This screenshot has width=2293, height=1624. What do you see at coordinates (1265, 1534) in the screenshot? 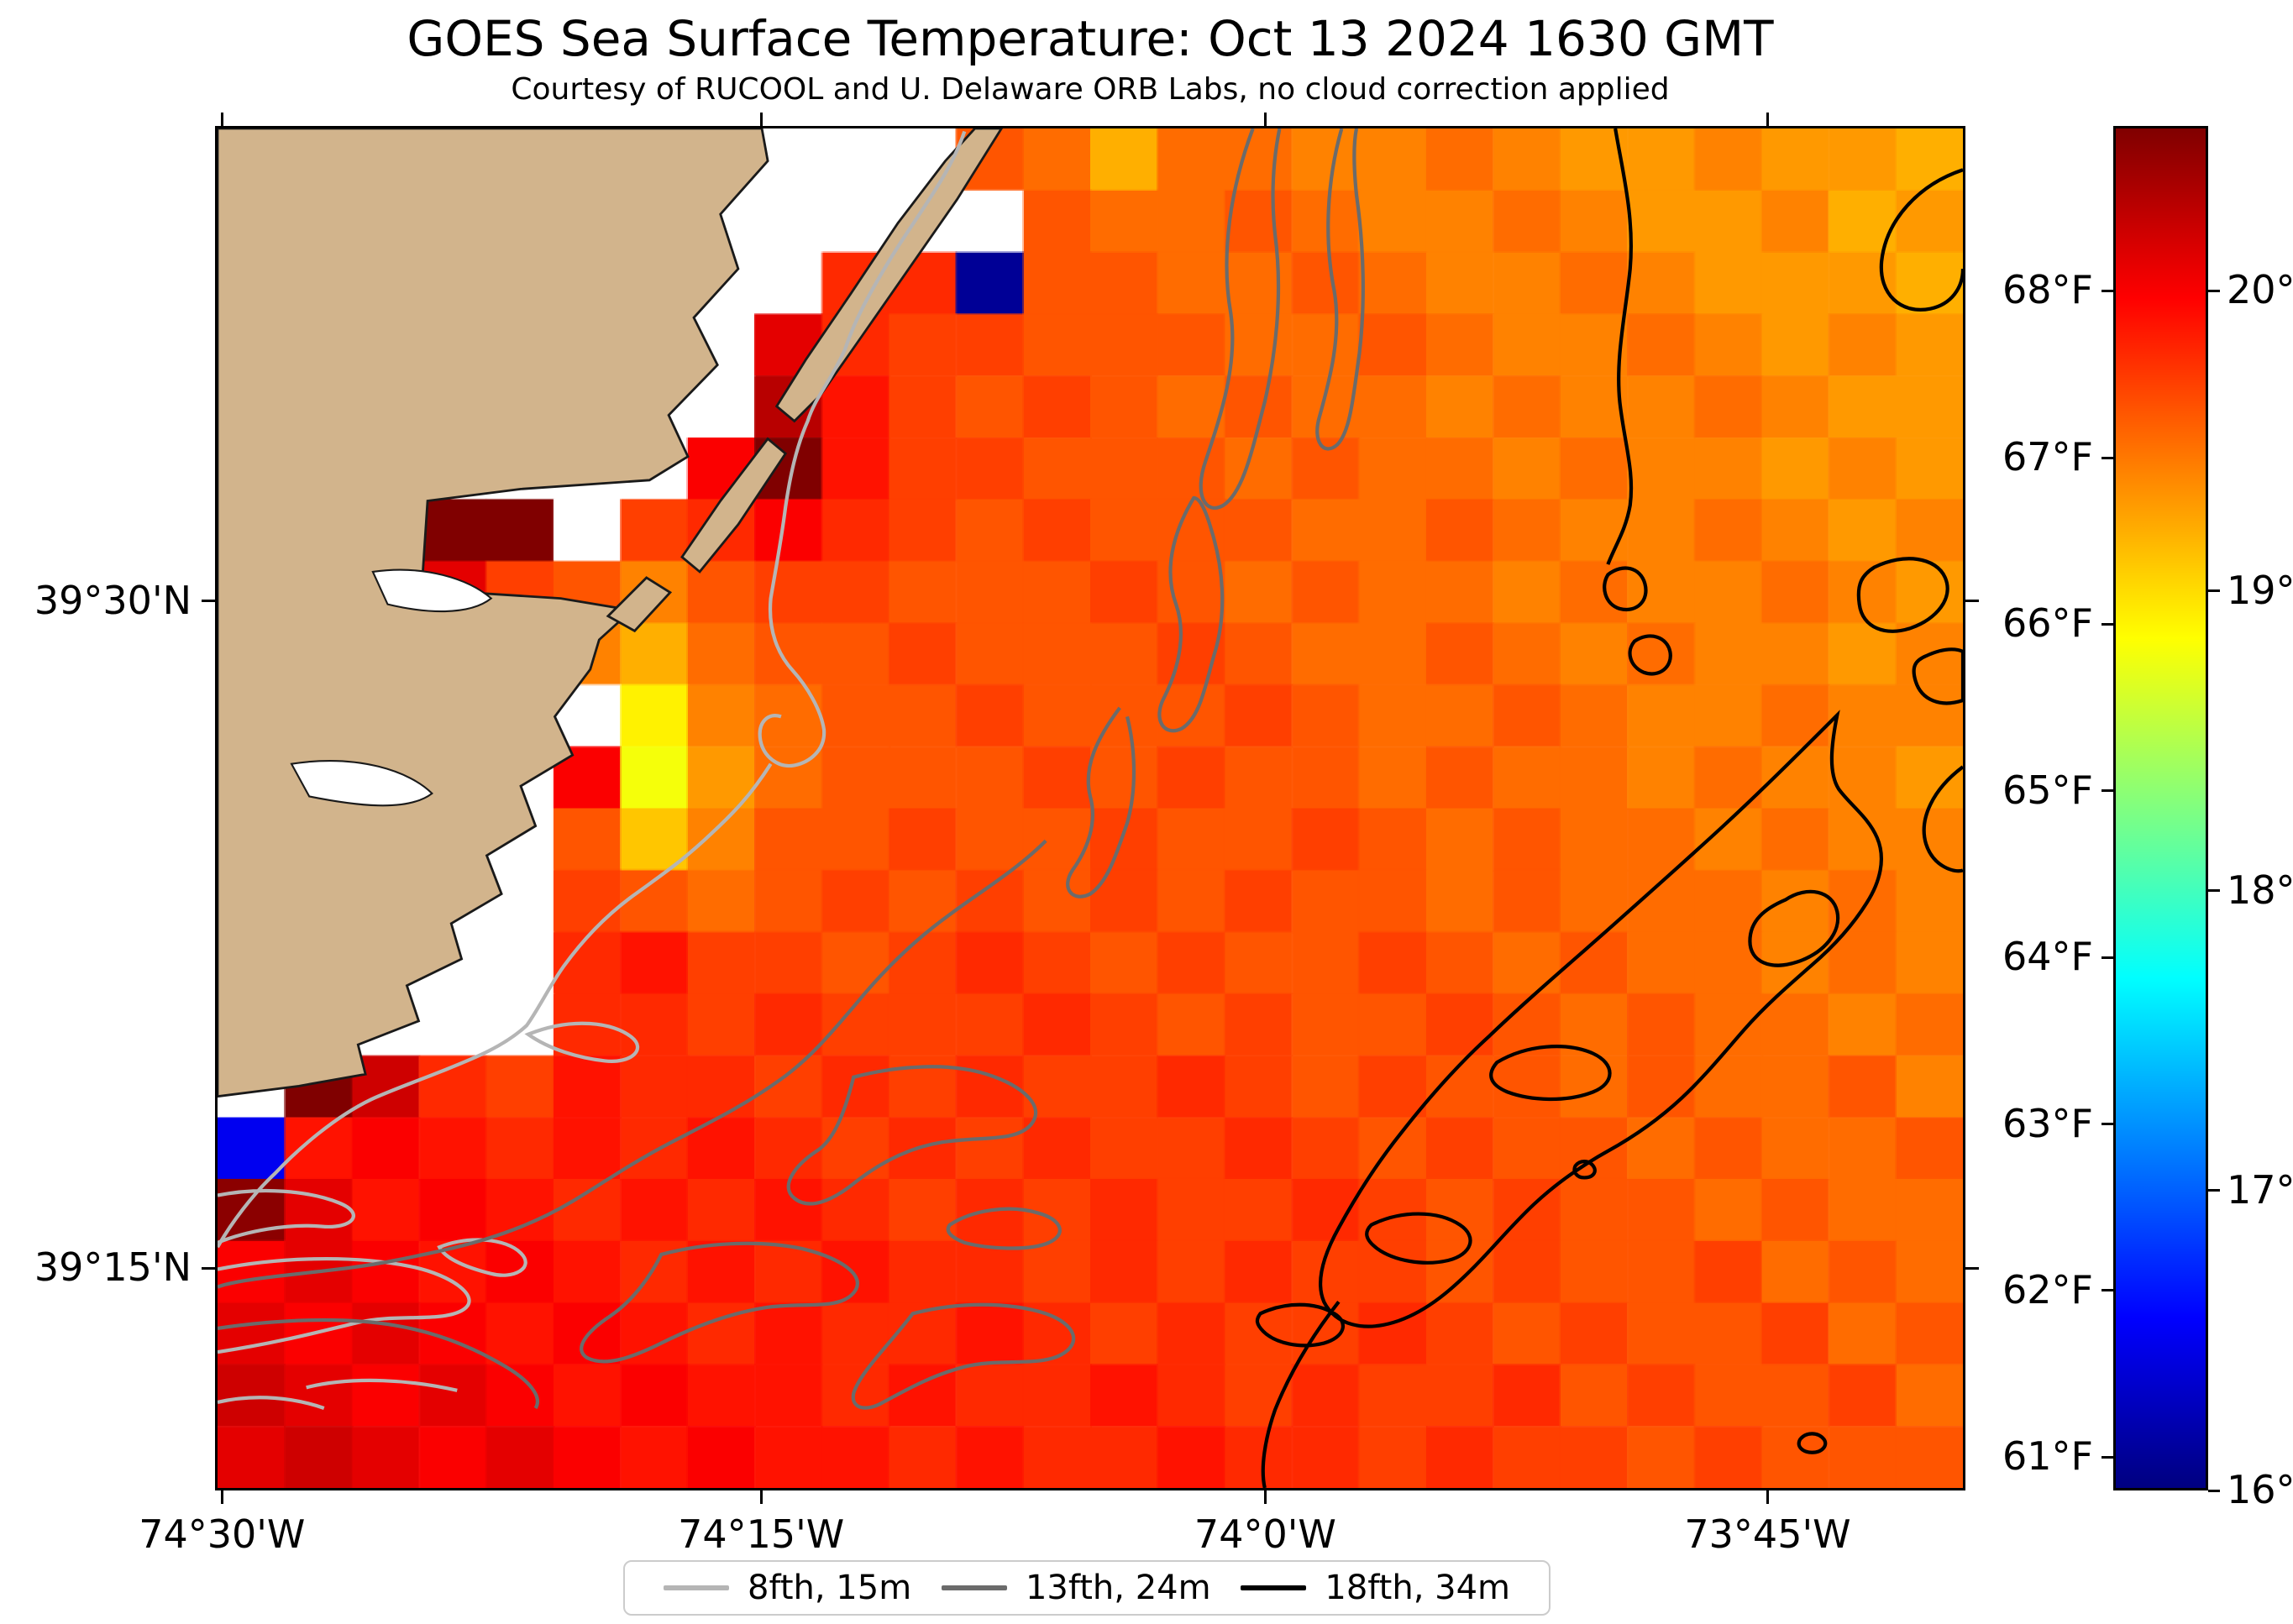
I see `x-tick-label: 74°0'W` at bounding box center [1265, 1534].